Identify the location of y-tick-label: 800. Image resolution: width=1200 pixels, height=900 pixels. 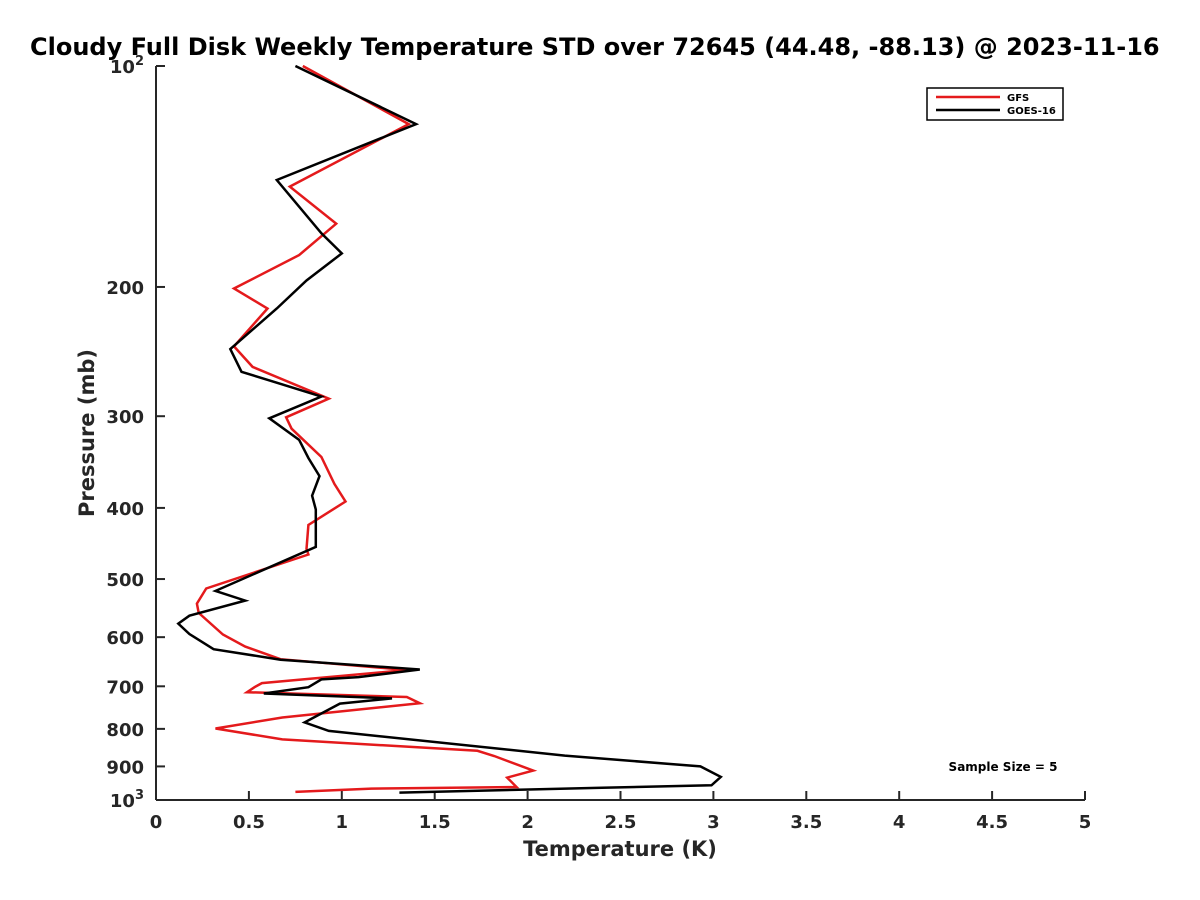
(125, 730).